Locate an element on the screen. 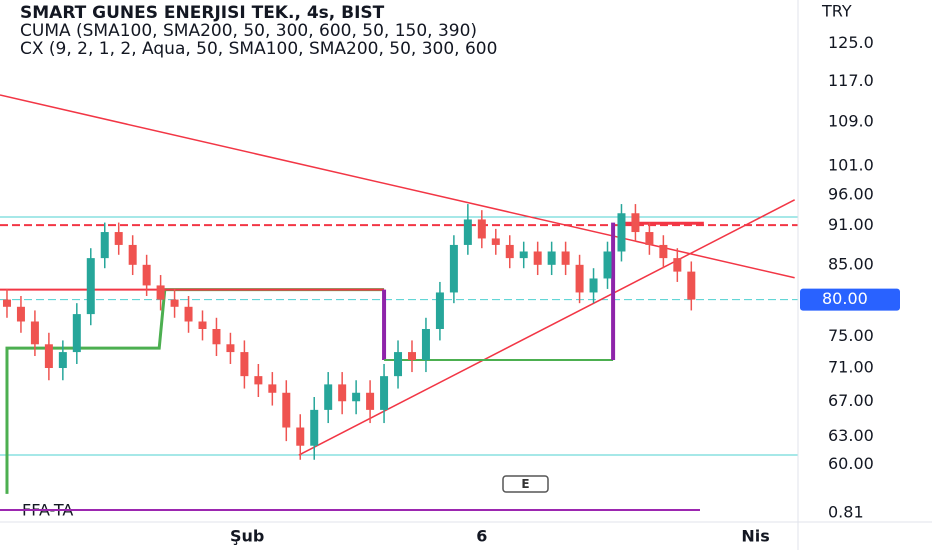 Image resolution: width=932 pixels, height=554 pixels. y-tick-label: 63.00 is located at coordinates (851, 435).